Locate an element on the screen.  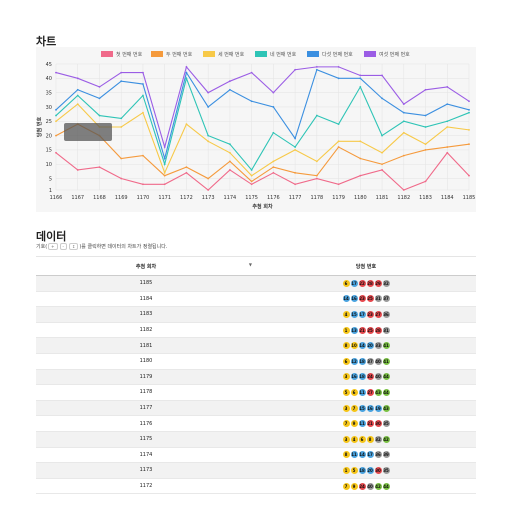
round-cell: 1185 is located at coordinates (146, 283).